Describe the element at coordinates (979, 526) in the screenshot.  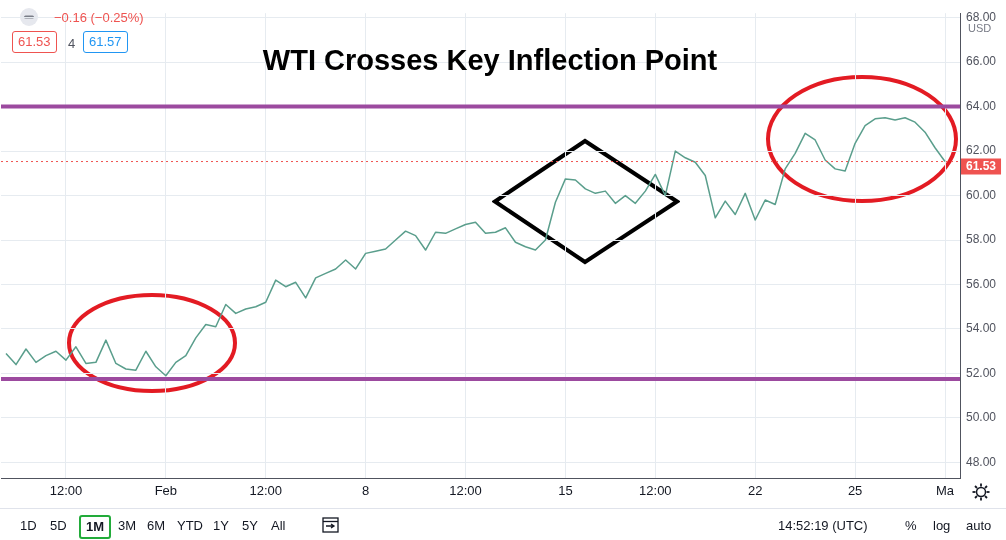
I see `text: auto` at that location.